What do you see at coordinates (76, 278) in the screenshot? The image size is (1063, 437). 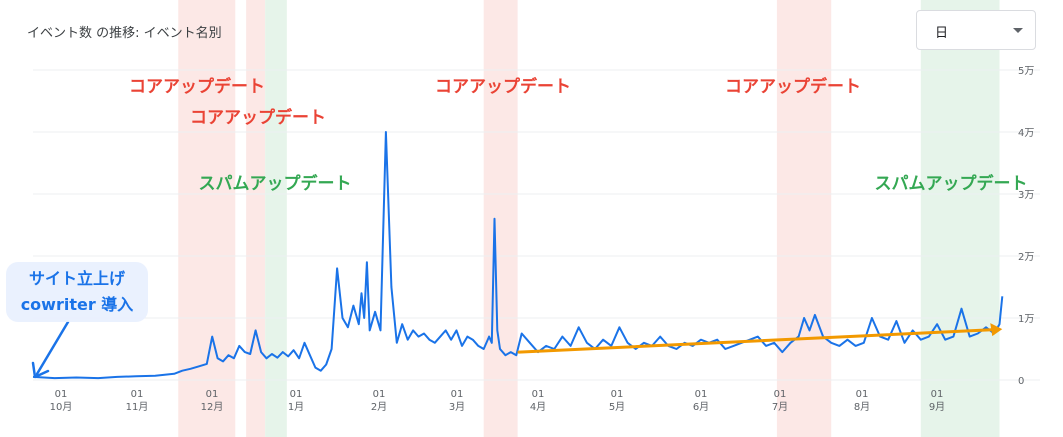 I see `callout-line-1: サイト立上げ` at bounding box center [76, 278].